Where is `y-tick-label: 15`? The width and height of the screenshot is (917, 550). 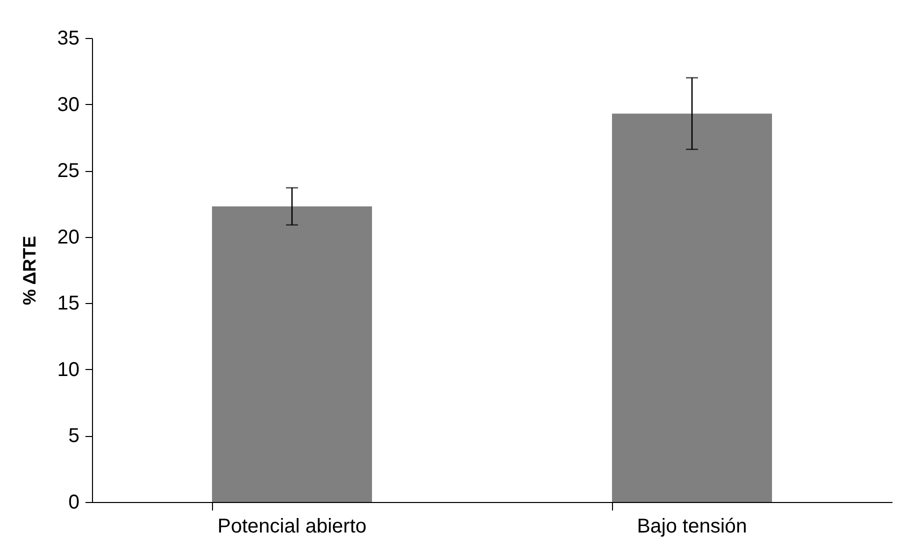 y-tick-label: 15 is located at coordinates (68, 303).